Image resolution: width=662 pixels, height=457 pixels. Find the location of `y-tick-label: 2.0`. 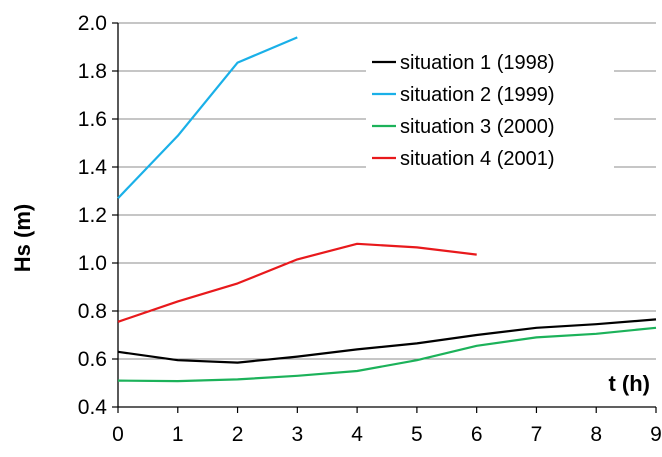

y-tick-label: 2.0 is located at coordinates (92, 23).